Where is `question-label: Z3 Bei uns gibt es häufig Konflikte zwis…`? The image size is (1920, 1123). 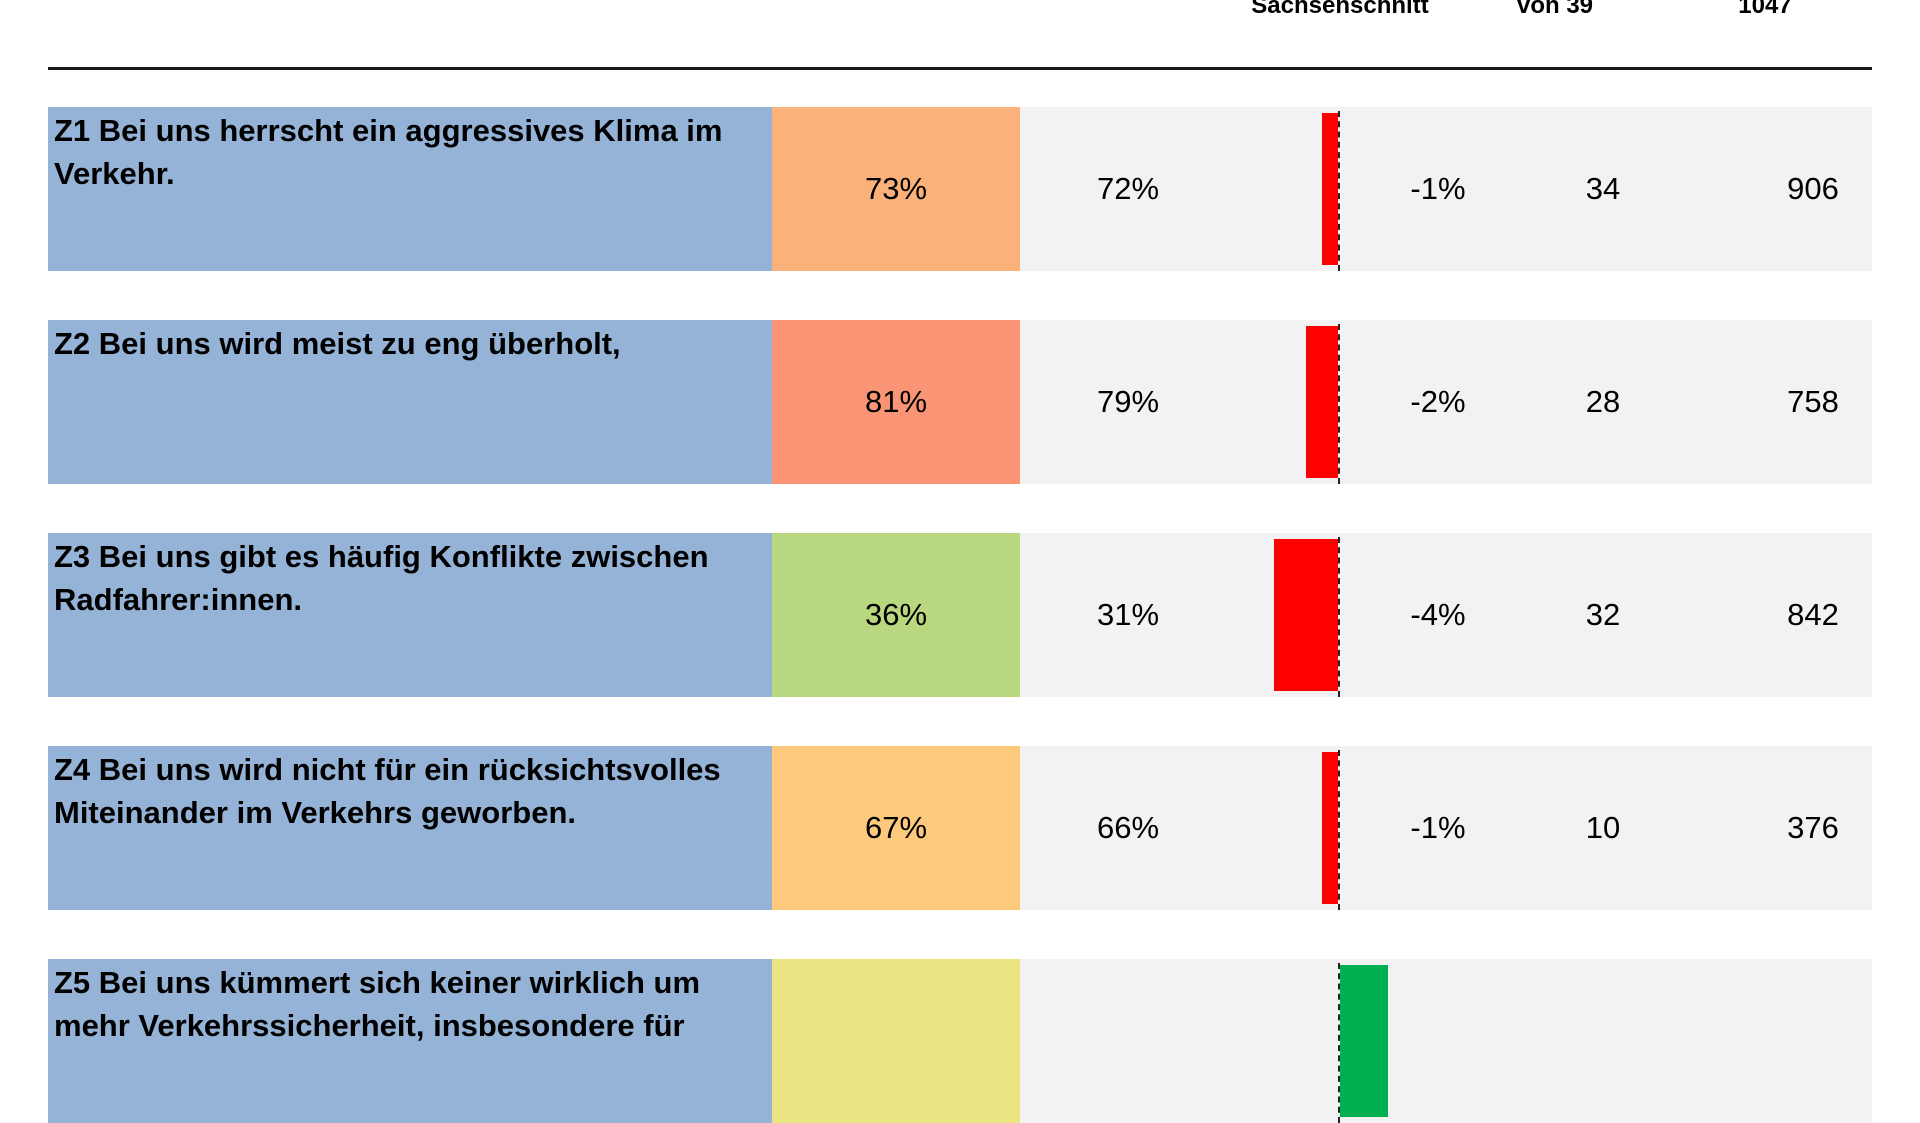
question-label: Z3 Bei uns gibt es häufig Konflikte zwis… is located at coordinates (410, 615).